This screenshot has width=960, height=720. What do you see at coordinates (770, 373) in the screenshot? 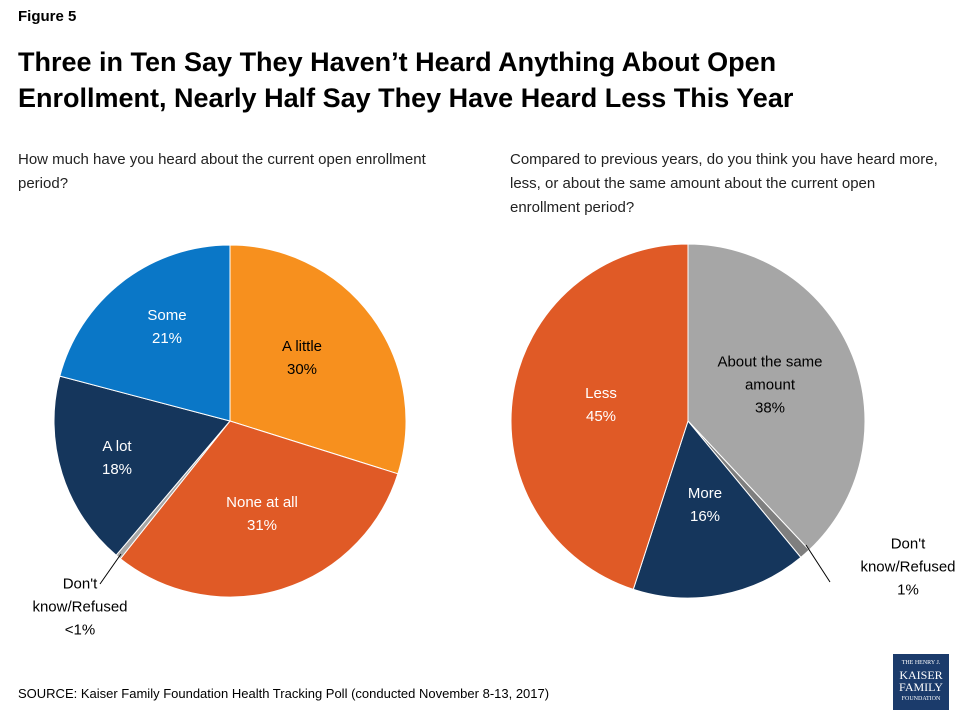
I see `slice-name: About the same amount` at bounding box center [770, 373].